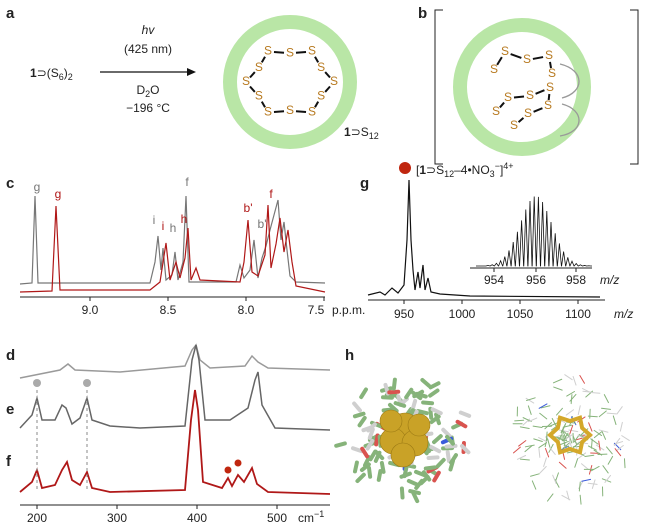 Image resolution: width=657 pixels, height=530 pixels. I want to click on formula-part: −, so click(497, 166).